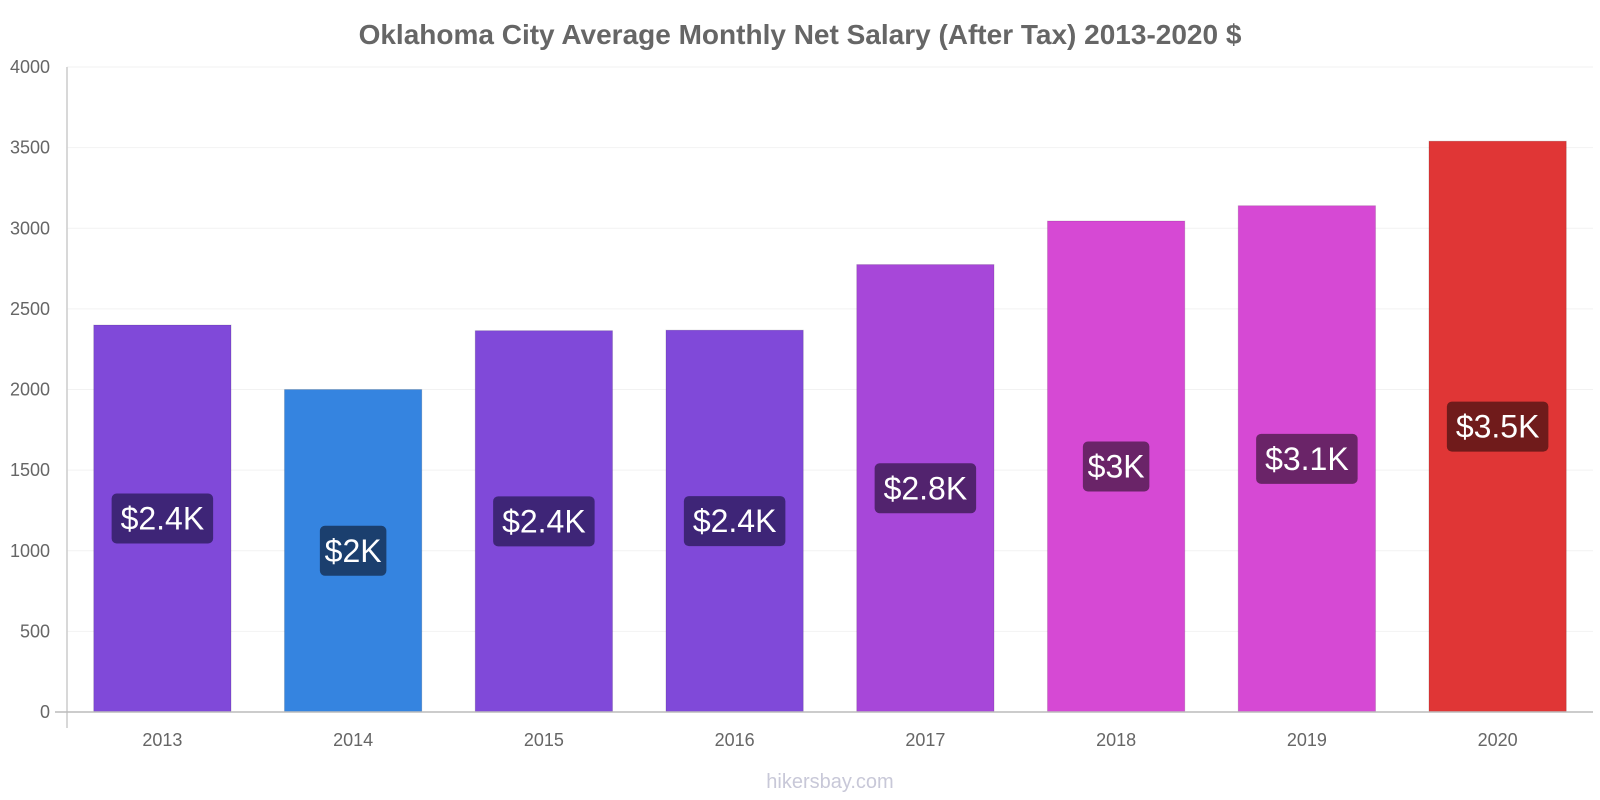 Image resolution: width=1600 pixels, height=800 pixels. Describe the element at coordinates (1498, 740) in the screenshot. I see `x-tick-label: 2020` at that location.